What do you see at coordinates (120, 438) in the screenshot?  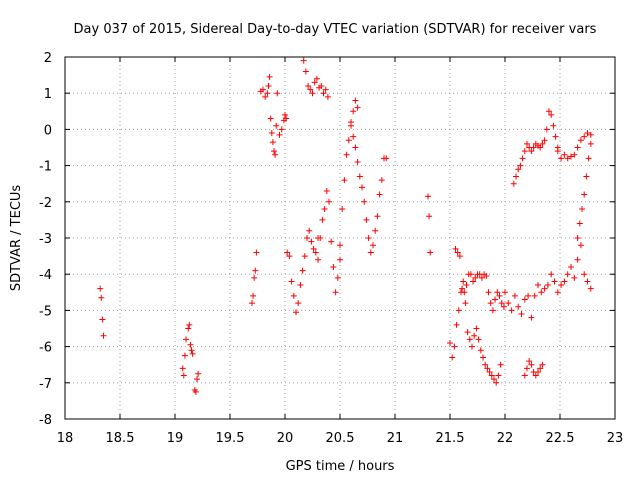 I see `x-tick-label: 18.5` at bounding box center [120, 438].